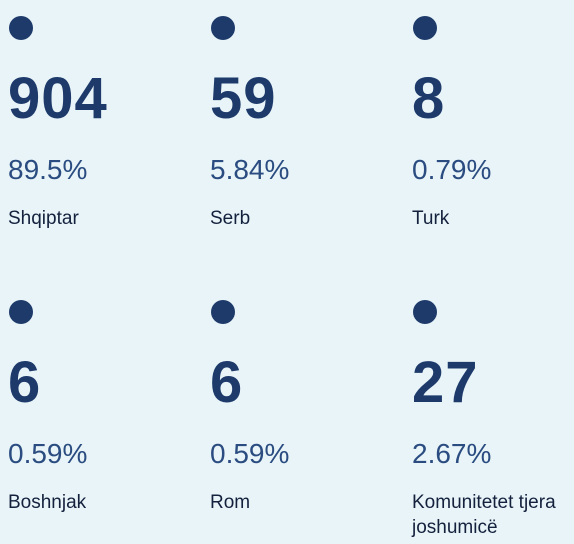  What do you see at coordinates (230, 502) in the screenshot?
I see `stat-label: Rom` at bounding box center [230, 502].